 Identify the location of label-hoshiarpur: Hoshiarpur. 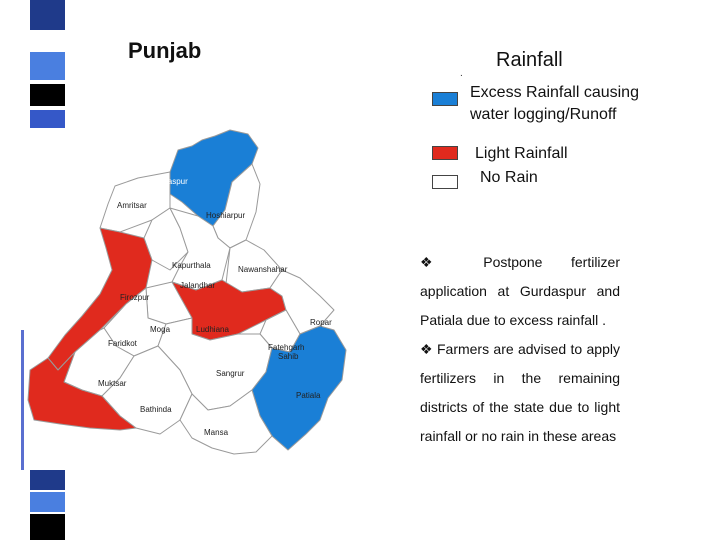
(225, 215).